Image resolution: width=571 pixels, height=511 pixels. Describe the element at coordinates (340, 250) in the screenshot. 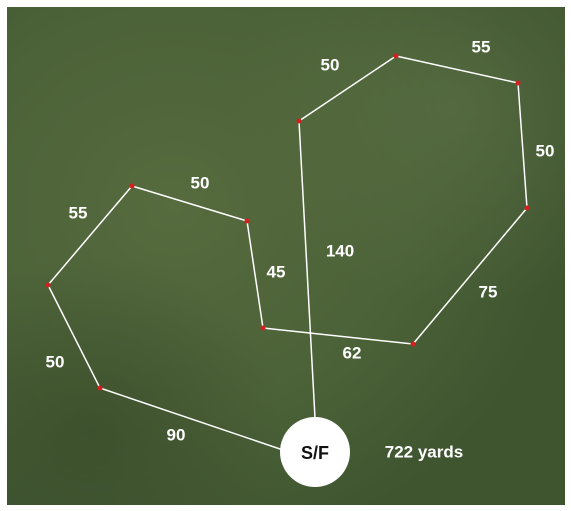

I see `leg-distance: 140` at that location.